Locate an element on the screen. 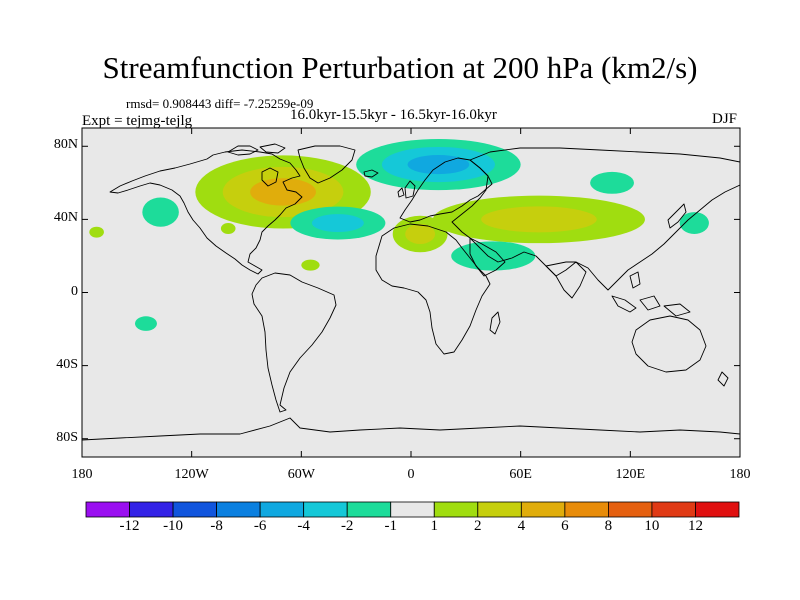  x-tick-label-180w: 180 is located at coordinates (82, 474).